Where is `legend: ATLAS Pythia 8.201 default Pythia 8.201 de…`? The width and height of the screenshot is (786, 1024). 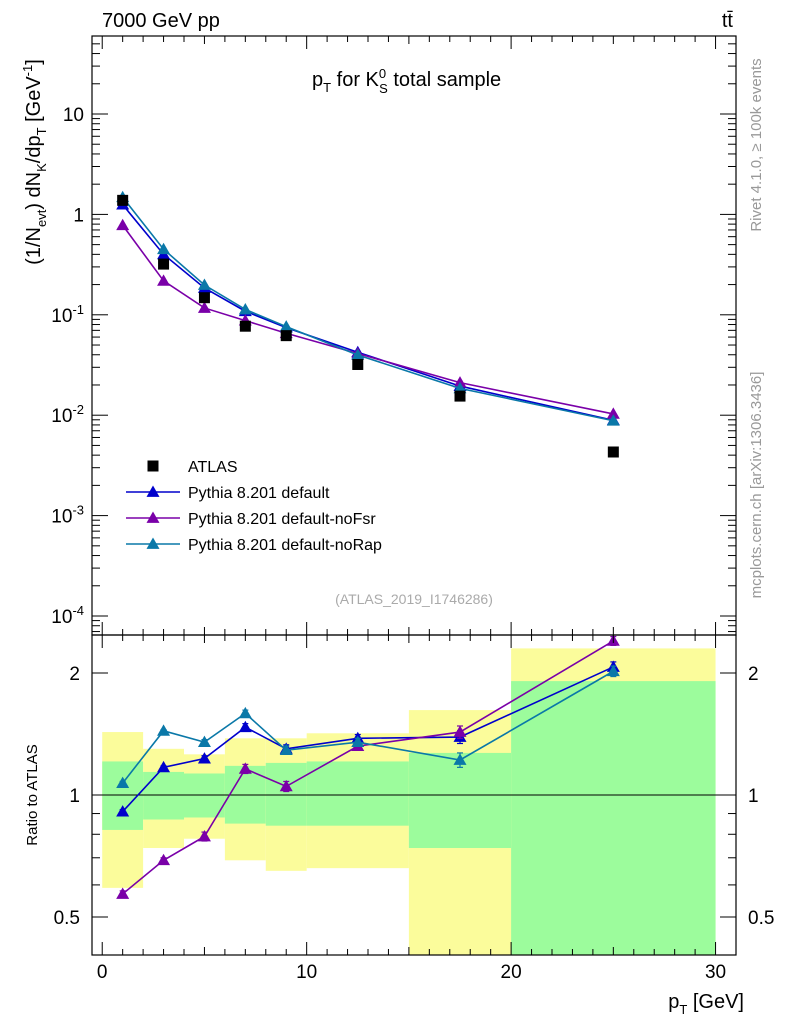 legend: ATLAS Pythia 8.201 default Pythia 8.201 de… is located at coordinates (254, 506).